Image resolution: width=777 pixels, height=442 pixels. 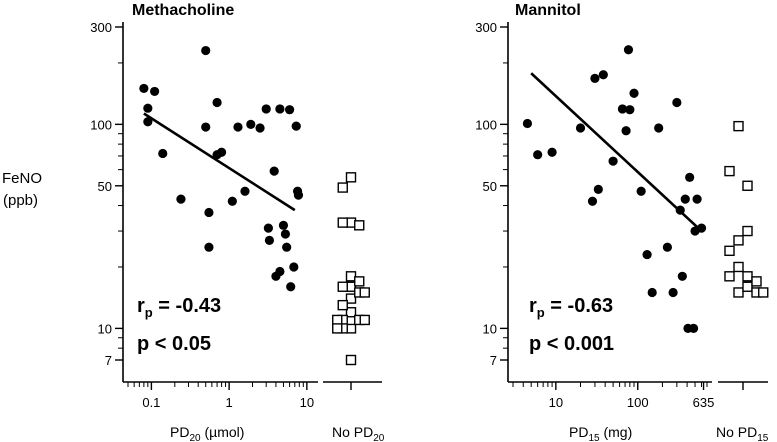 What do you see at coordinates (101, 27) in the screenshot?
I see `y-tick-label: 300` at bounding box center [101, 27].